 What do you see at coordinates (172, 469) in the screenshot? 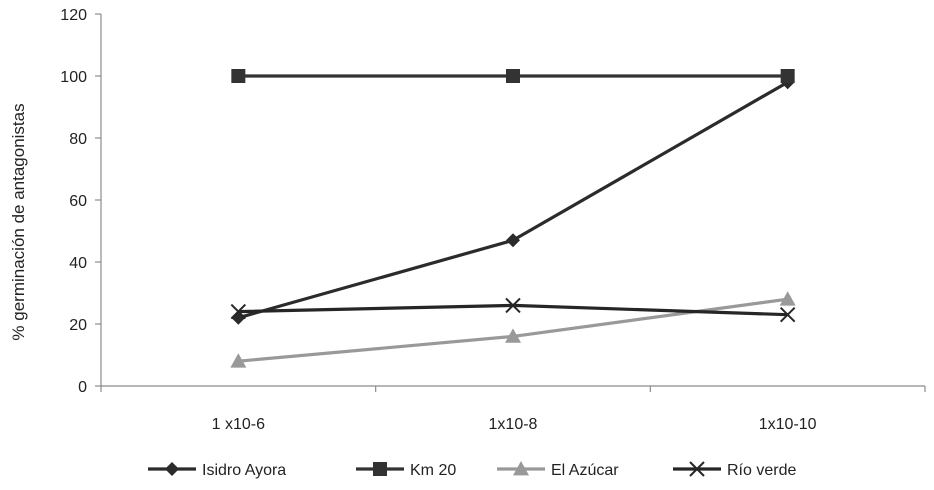
I see `legend-marker-diamond` at bounding box center [172, 469].